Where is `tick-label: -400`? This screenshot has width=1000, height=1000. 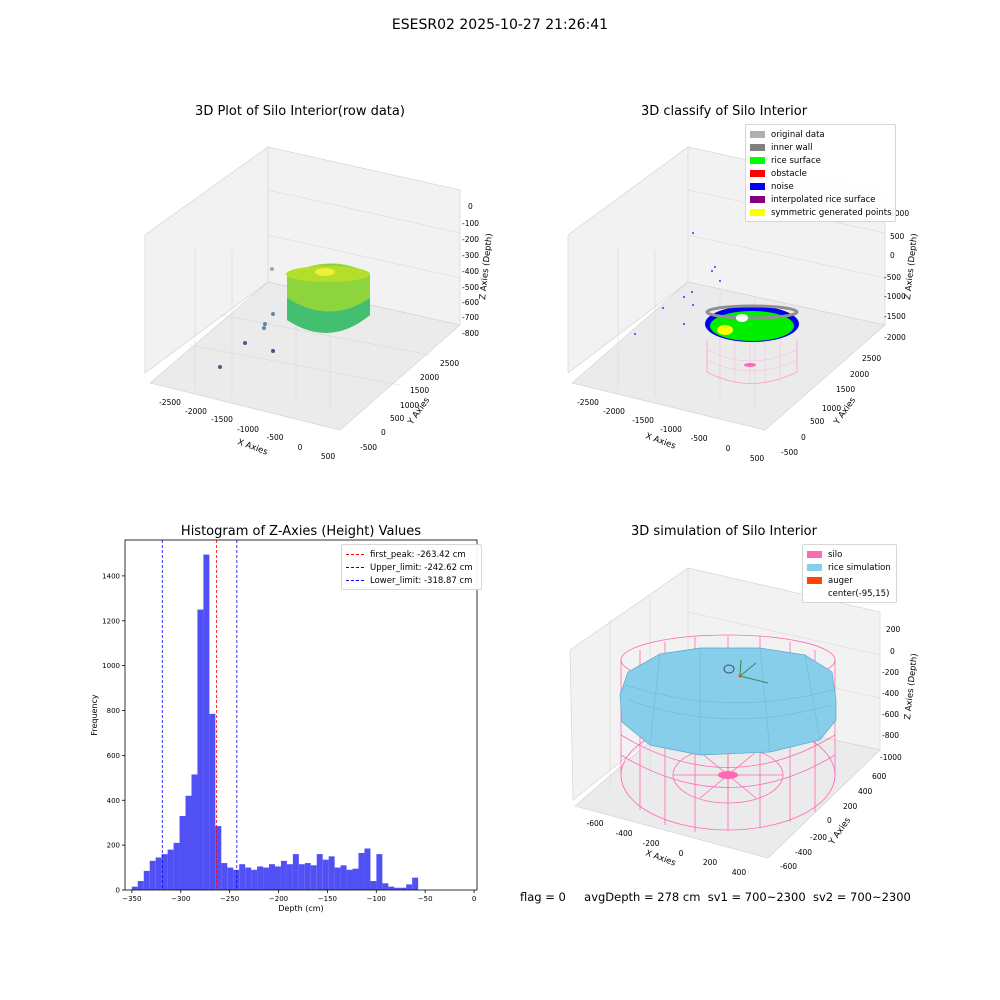 tick-label: -400 is located at coordinates (623, 833).